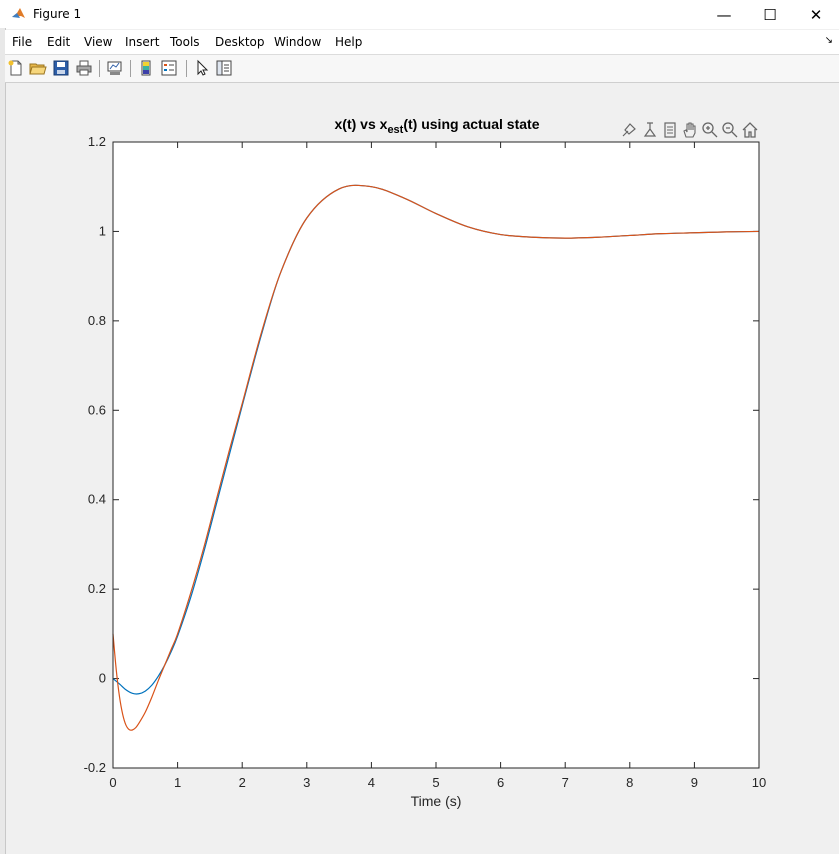  I want to click on print-icon, so click(84, 68).